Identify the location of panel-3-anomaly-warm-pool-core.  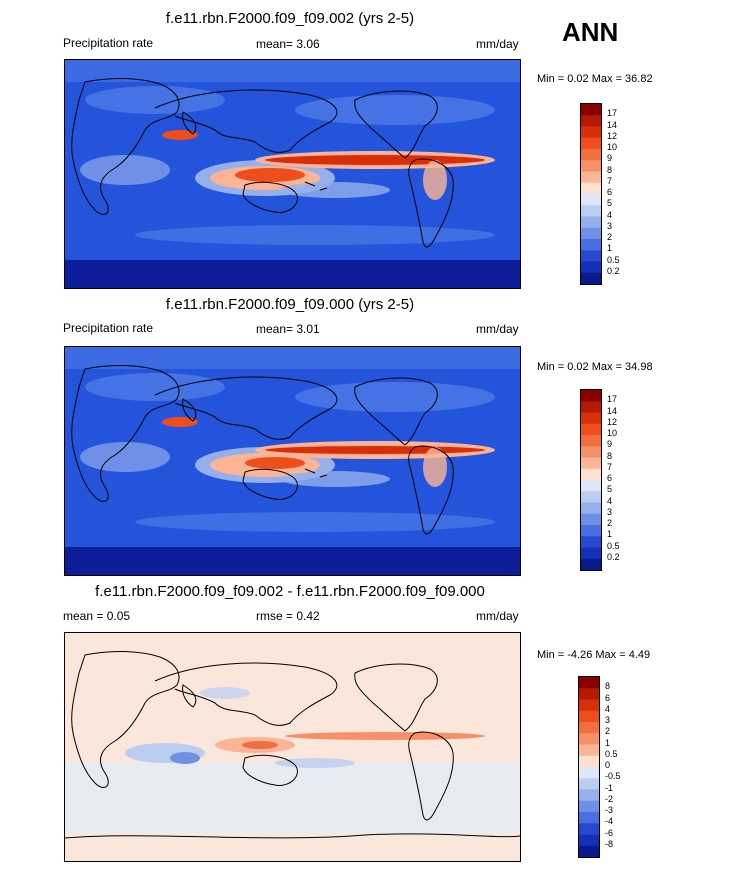
(260, 745).